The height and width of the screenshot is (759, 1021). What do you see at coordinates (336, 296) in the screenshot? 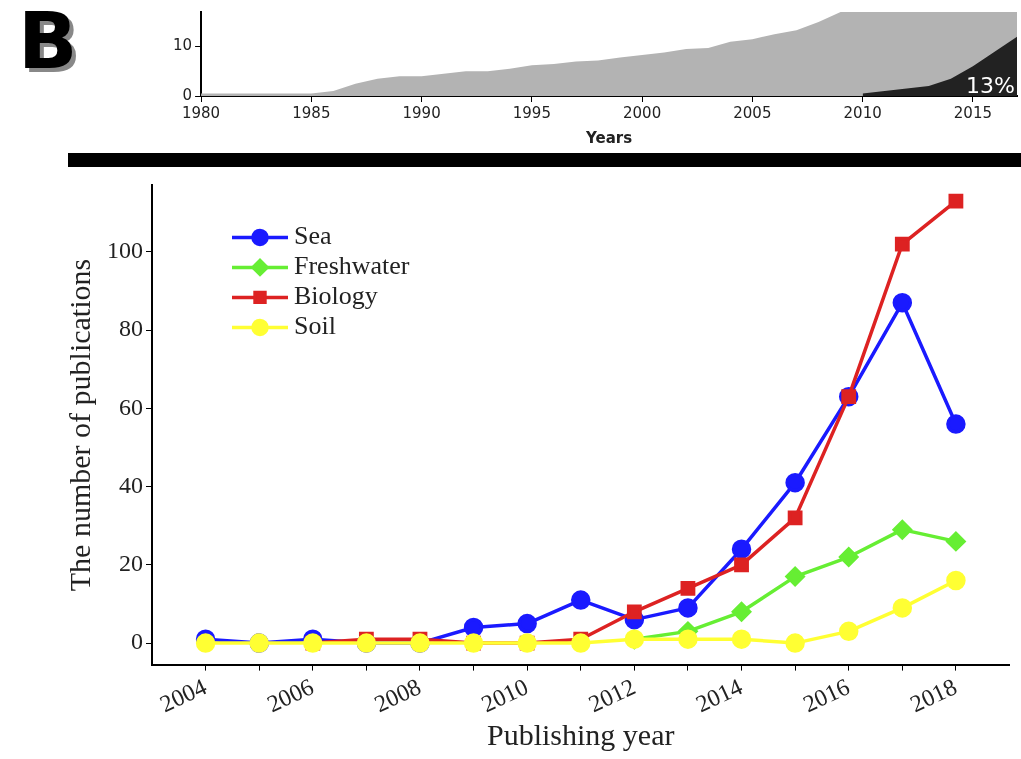
I see `legend-label: Biology` at bounding box center [336, 296].